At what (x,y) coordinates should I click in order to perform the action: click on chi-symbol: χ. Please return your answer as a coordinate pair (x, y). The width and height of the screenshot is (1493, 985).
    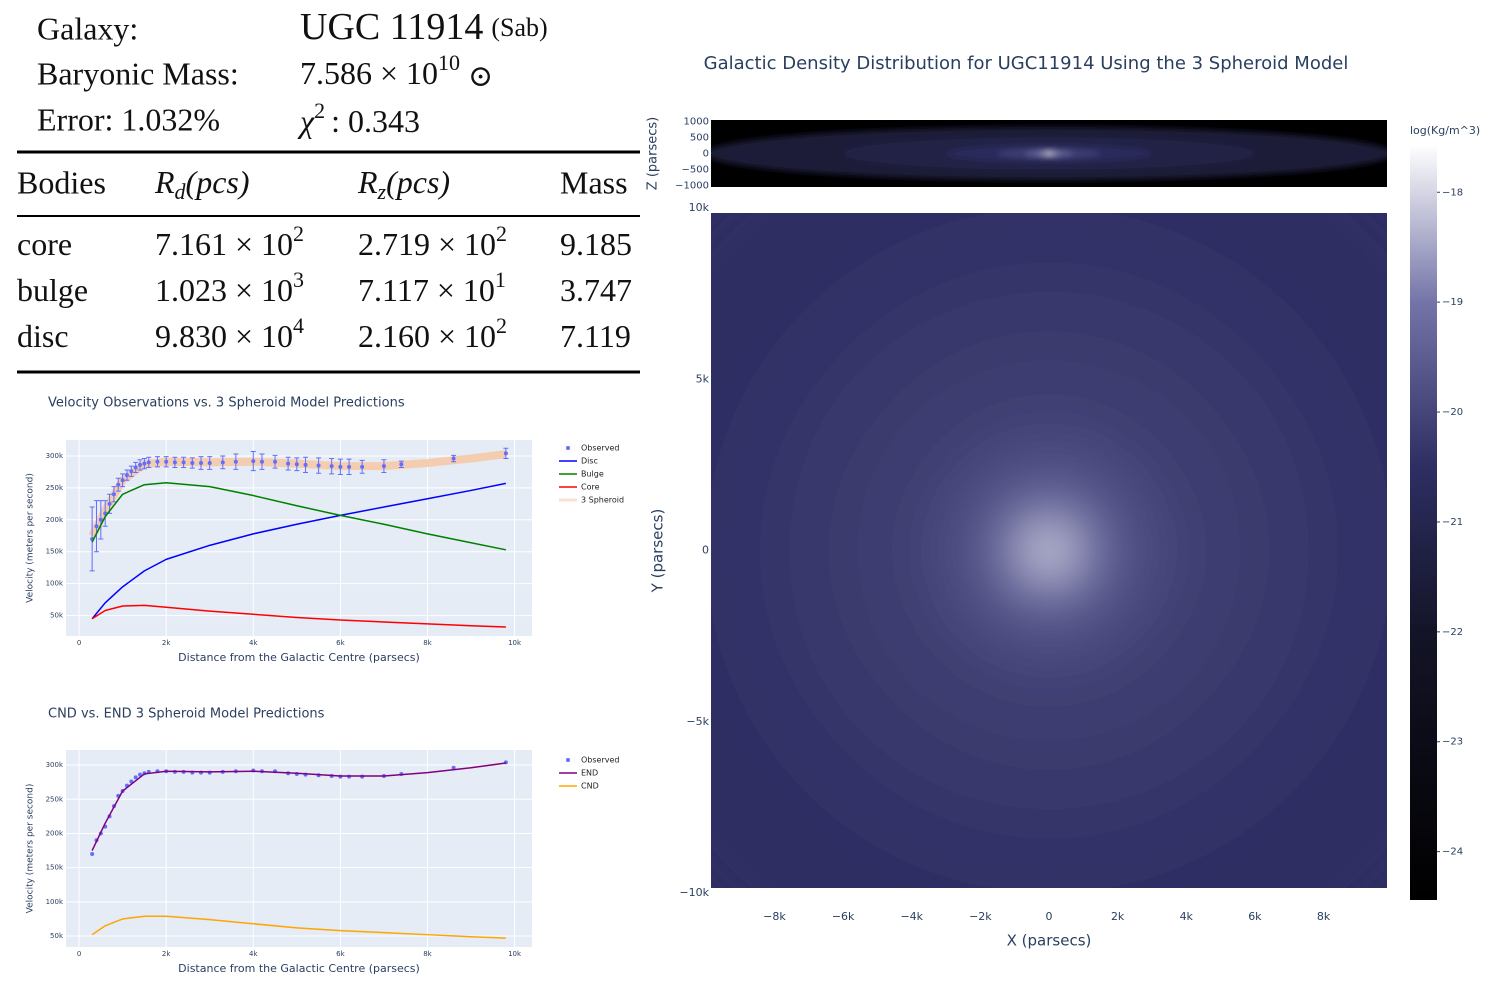
    Looking at the image, I should click on (306, 121).